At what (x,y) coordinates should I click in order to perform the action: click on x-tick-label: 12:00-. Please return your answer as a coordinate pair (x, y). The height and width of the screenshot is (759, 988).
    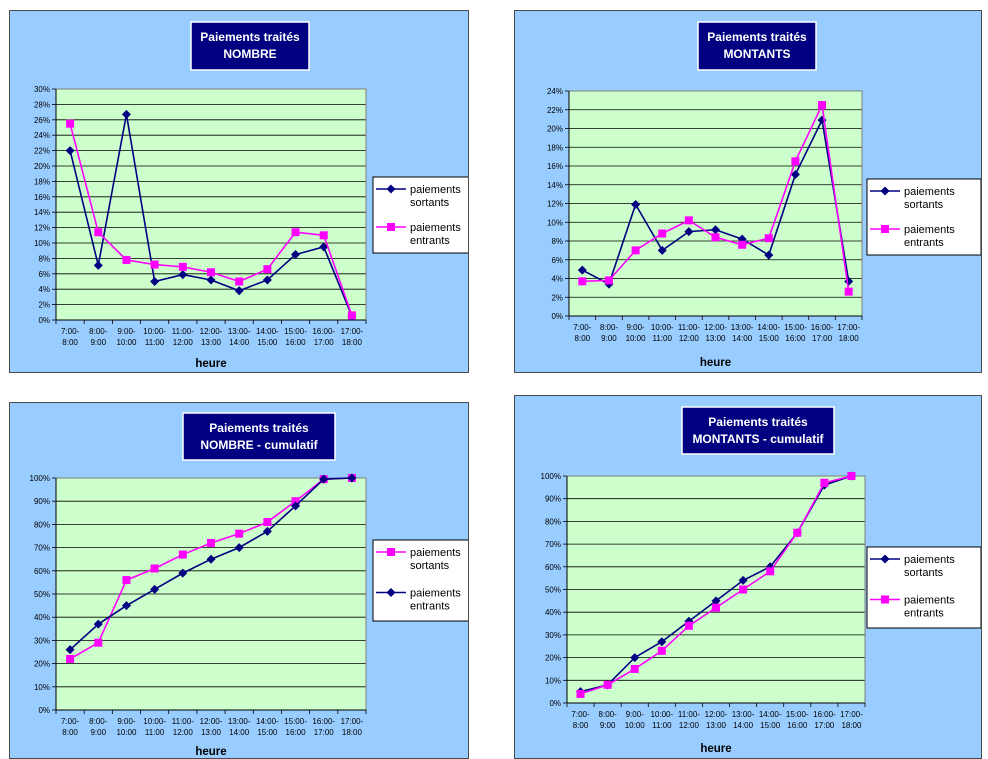
    Looking at the image, I should click on (211, 721).